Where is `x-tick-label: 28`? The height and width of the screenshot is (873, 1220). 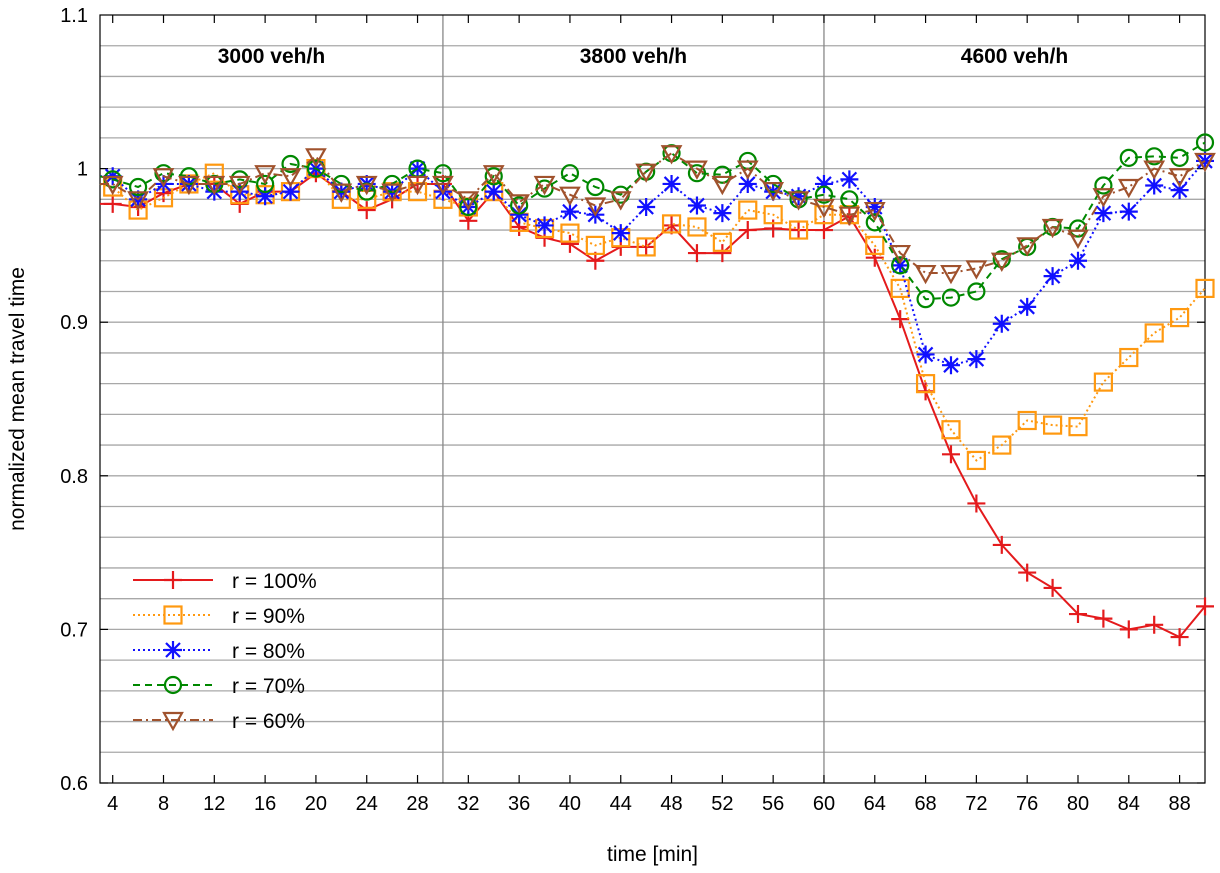 x-tick-label: 28 is located at coordinates (417, 804).